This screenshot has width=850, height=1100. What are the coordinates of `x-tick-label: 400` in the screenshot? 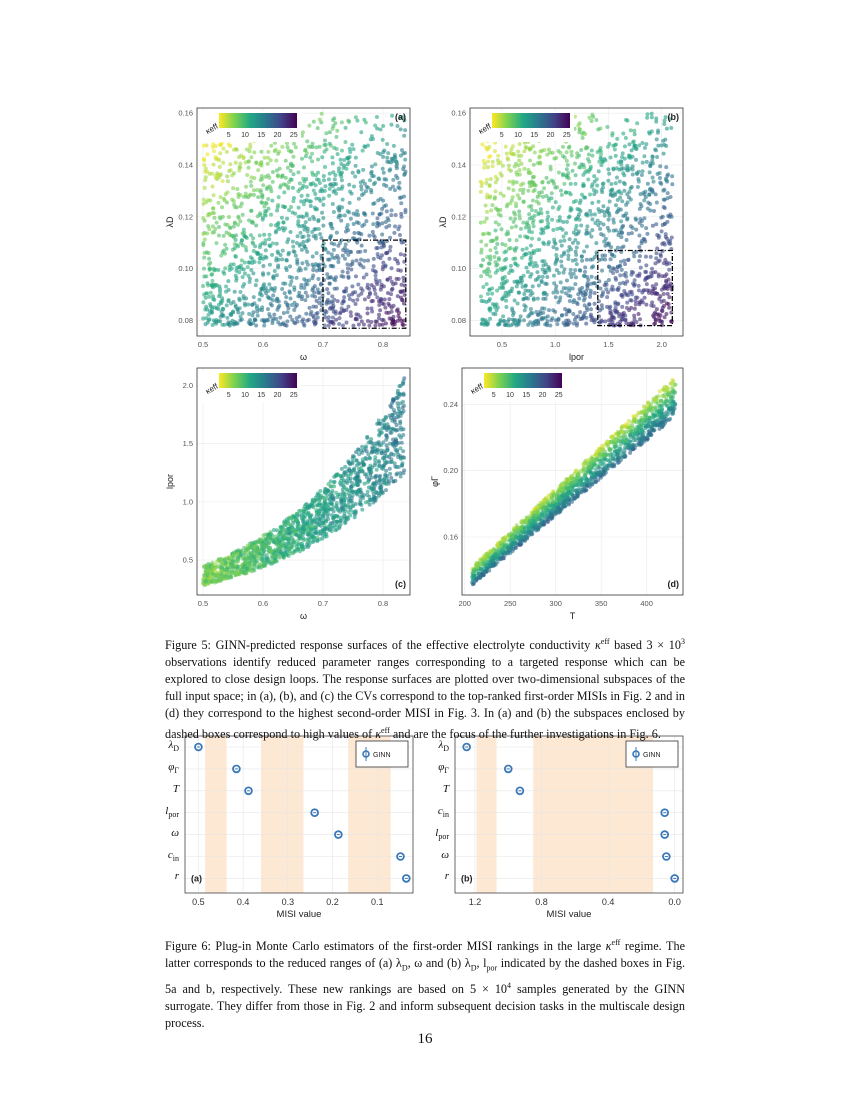 It's located at (646, 603).